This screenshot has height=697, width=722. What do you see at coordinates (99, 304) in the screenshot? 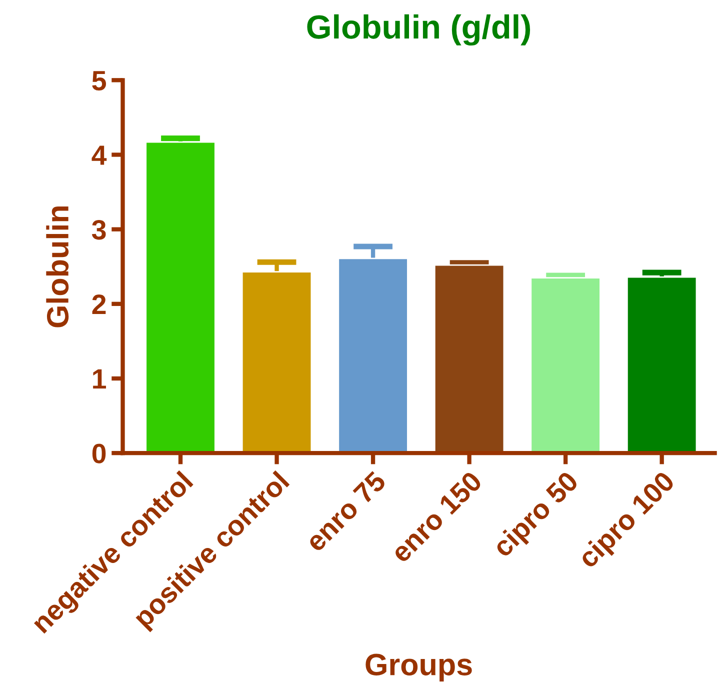
I see `y-tick-label: 2` at bounding box center [99, 304].